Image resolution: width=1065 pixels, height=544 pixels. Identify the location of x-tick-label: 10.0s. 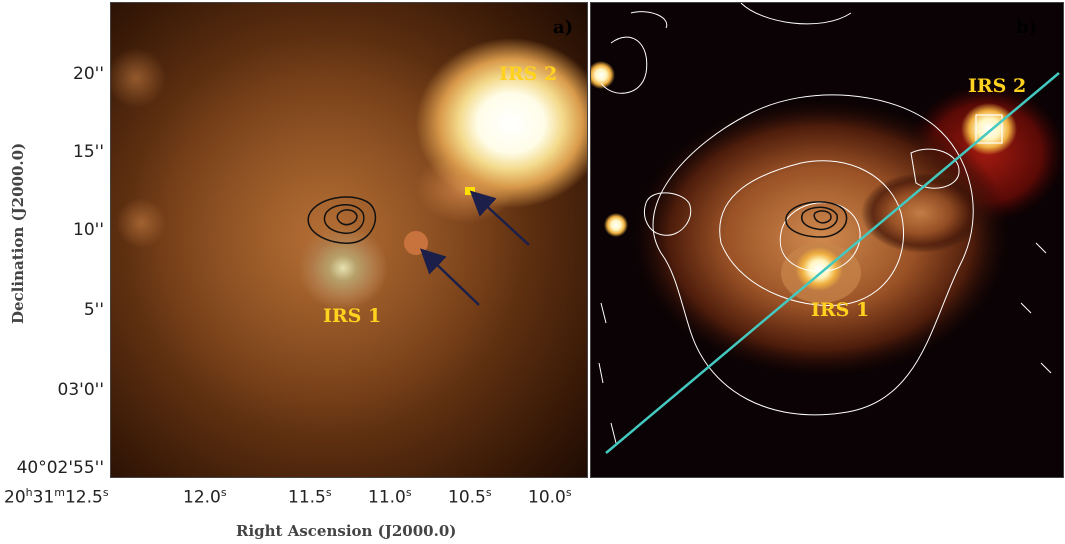
(550, 497).